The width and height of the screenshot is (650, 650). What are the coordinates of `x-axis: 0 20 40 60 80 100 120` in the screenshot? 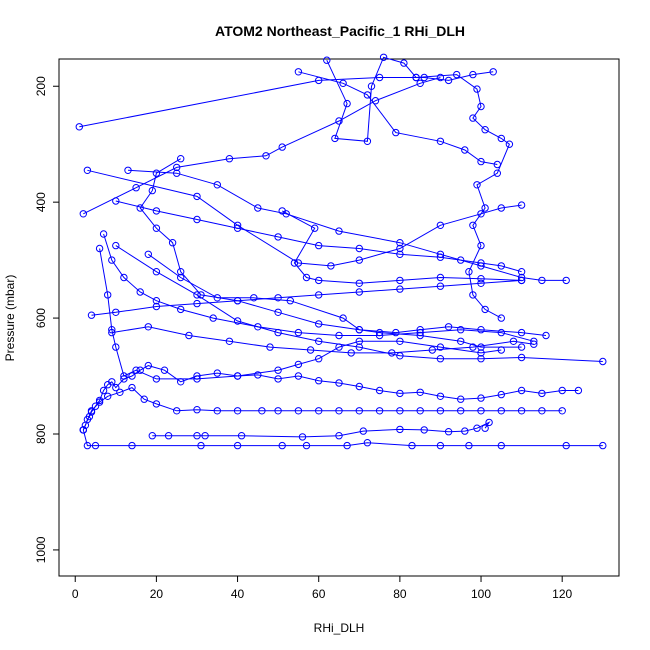 It's located at (322, 588).